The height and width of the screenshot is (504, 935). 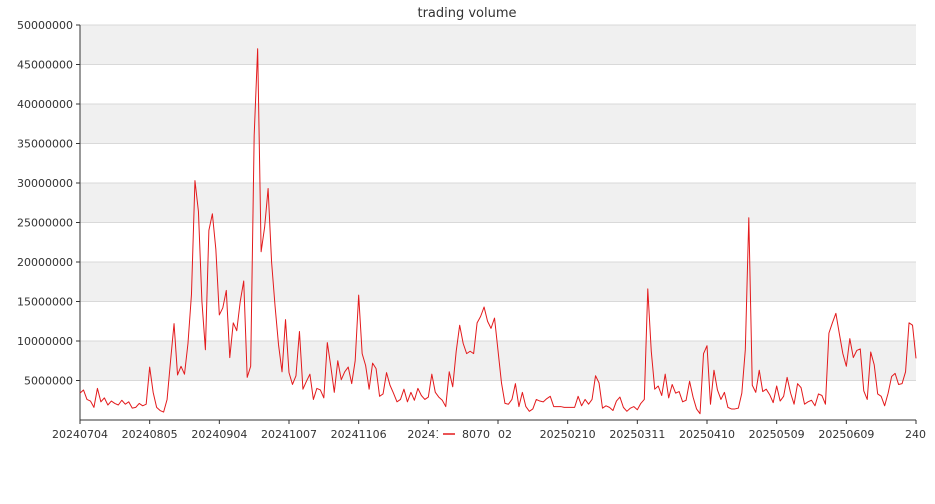 What do you see at coordinates (637, 434) in the screenshot?
I see `x-tick-label: 20250311` at bounding box center [637, 434].